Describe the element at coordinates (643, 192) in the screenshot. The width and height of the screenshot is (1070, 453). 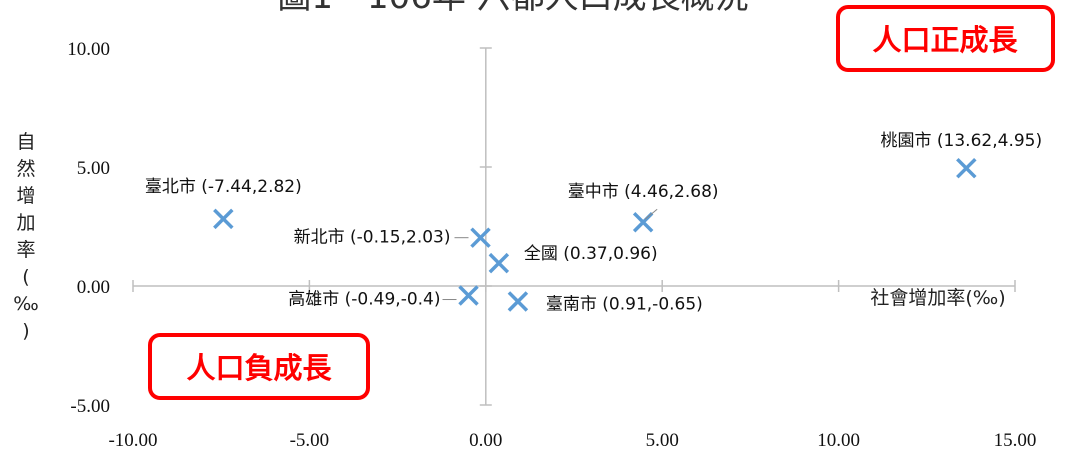
I see `data-label: 臺中市 (4.46,2.68)` at that location.